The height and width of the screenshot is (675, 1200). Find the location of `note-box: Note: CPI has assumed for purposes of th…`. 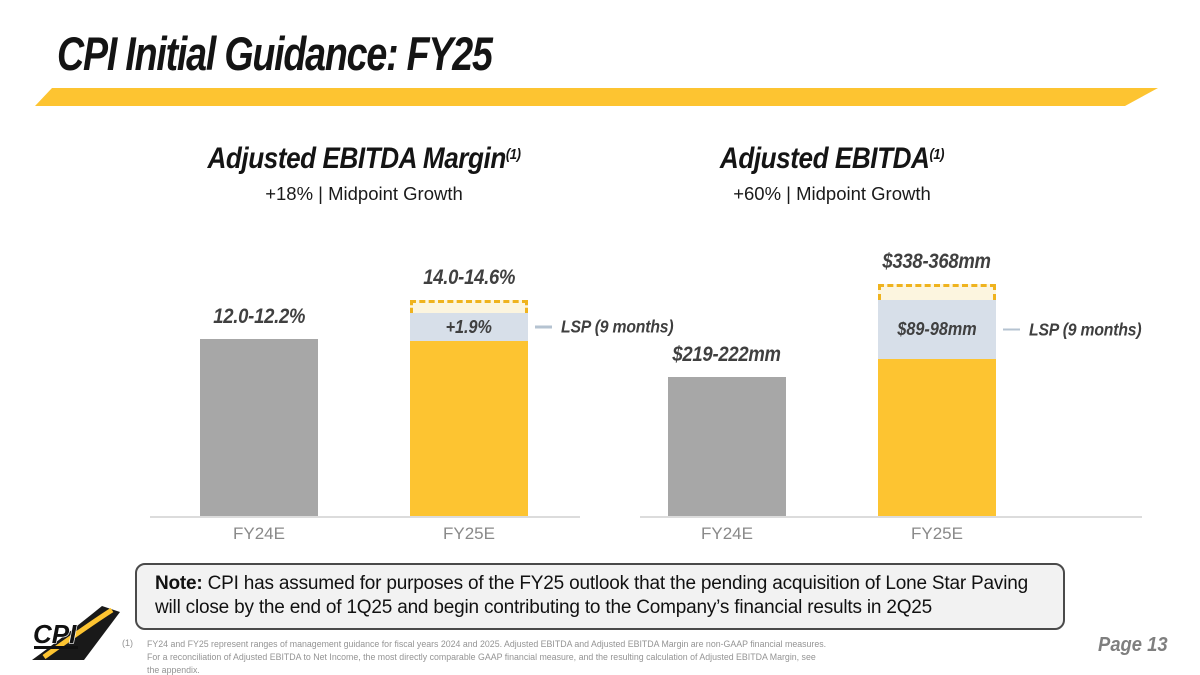

note-box: Note: CPI has assumed for purposes of th… is located at coordinates (600, 596).